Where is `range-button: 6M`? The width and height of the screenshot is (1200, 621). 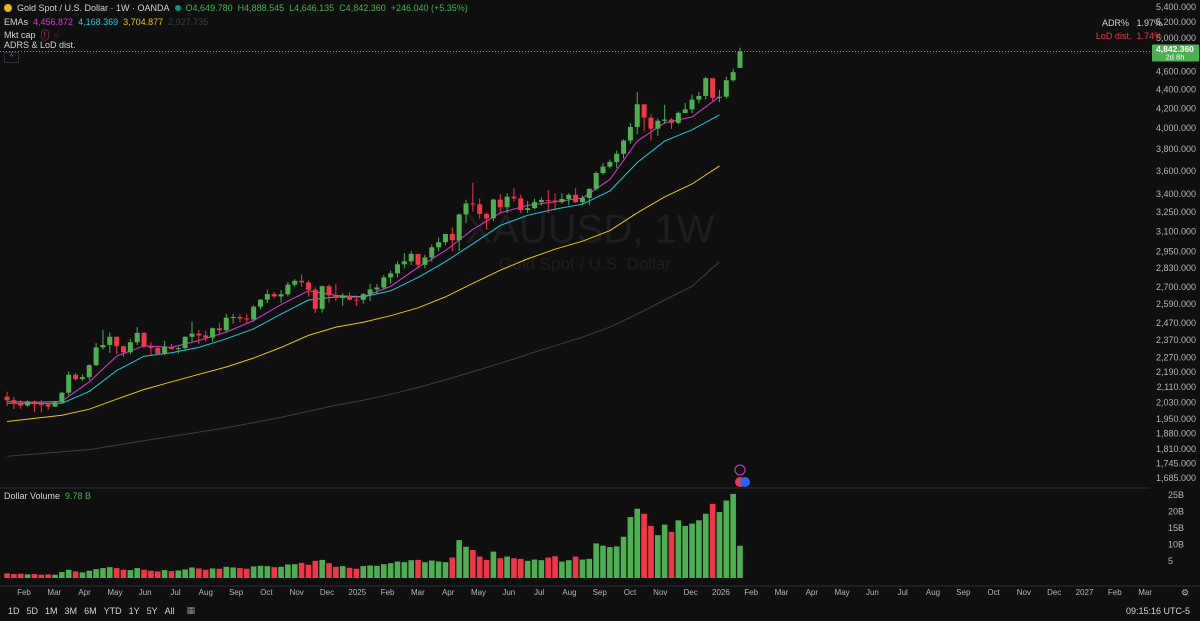
range-button: 6M is located at coordinates (90, 610).